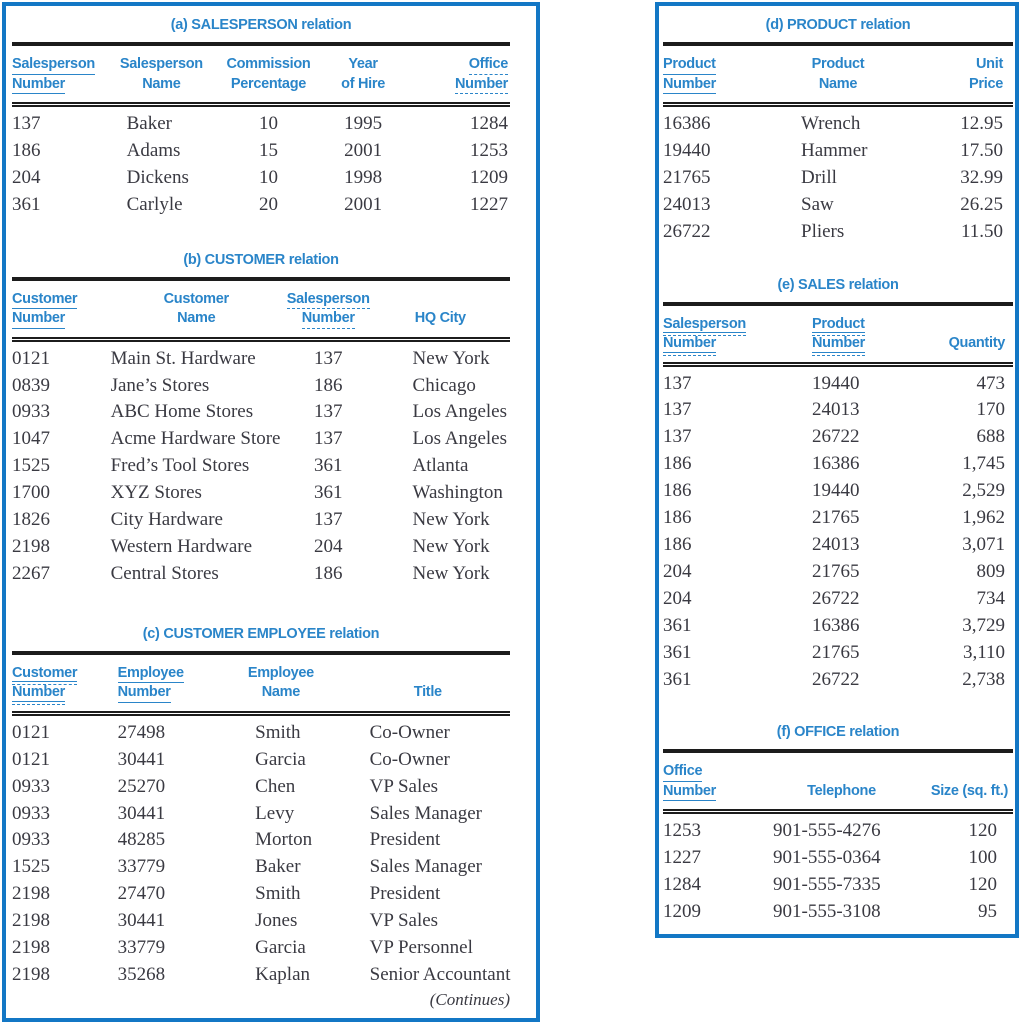  Describe the element at coordinates (261, 439) in the screenshot. I see `table-row: 1047 Acme Hardware Store 137 Los Angeles` at that location.